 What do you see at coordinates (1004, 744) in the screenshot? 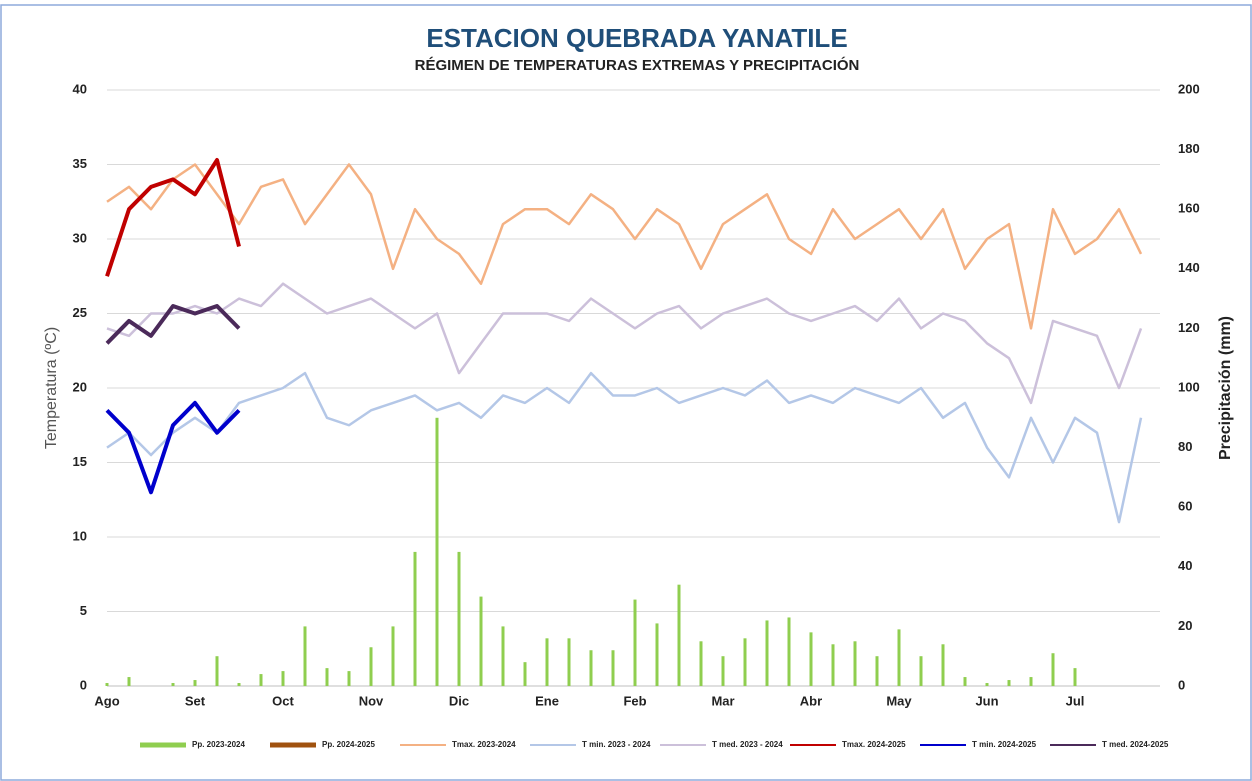
I see `legend-label: T min. 2024-2025` at bounding box center [1004, 744].